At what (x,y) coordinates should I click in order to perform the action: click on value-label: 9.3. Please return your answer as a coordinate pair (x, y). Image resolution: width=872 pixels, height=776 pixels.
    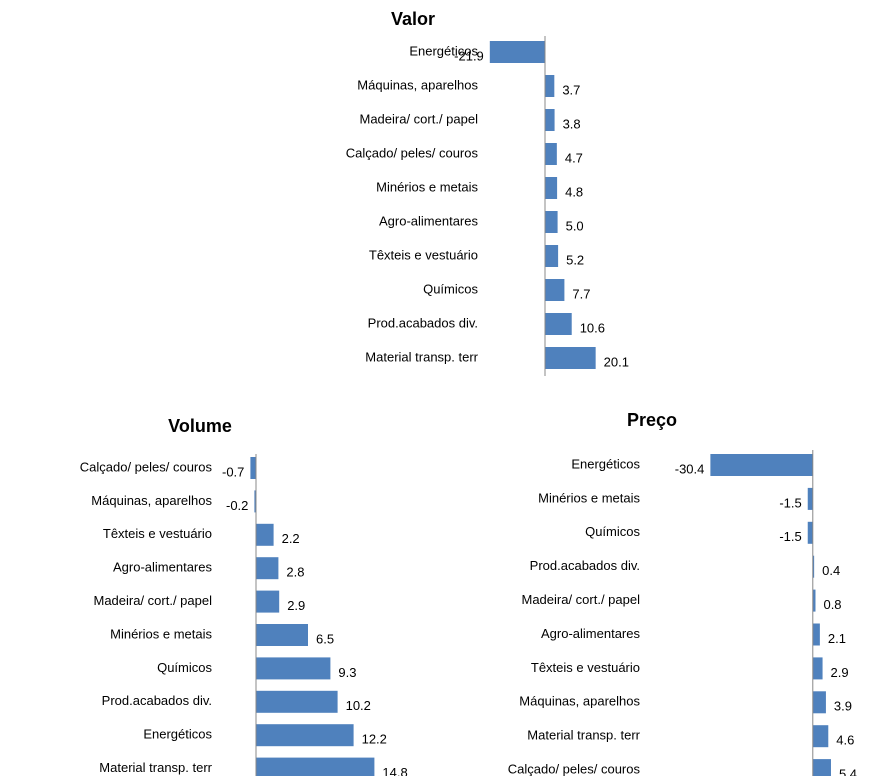
    Looking at the image, I should click on (347, 672).